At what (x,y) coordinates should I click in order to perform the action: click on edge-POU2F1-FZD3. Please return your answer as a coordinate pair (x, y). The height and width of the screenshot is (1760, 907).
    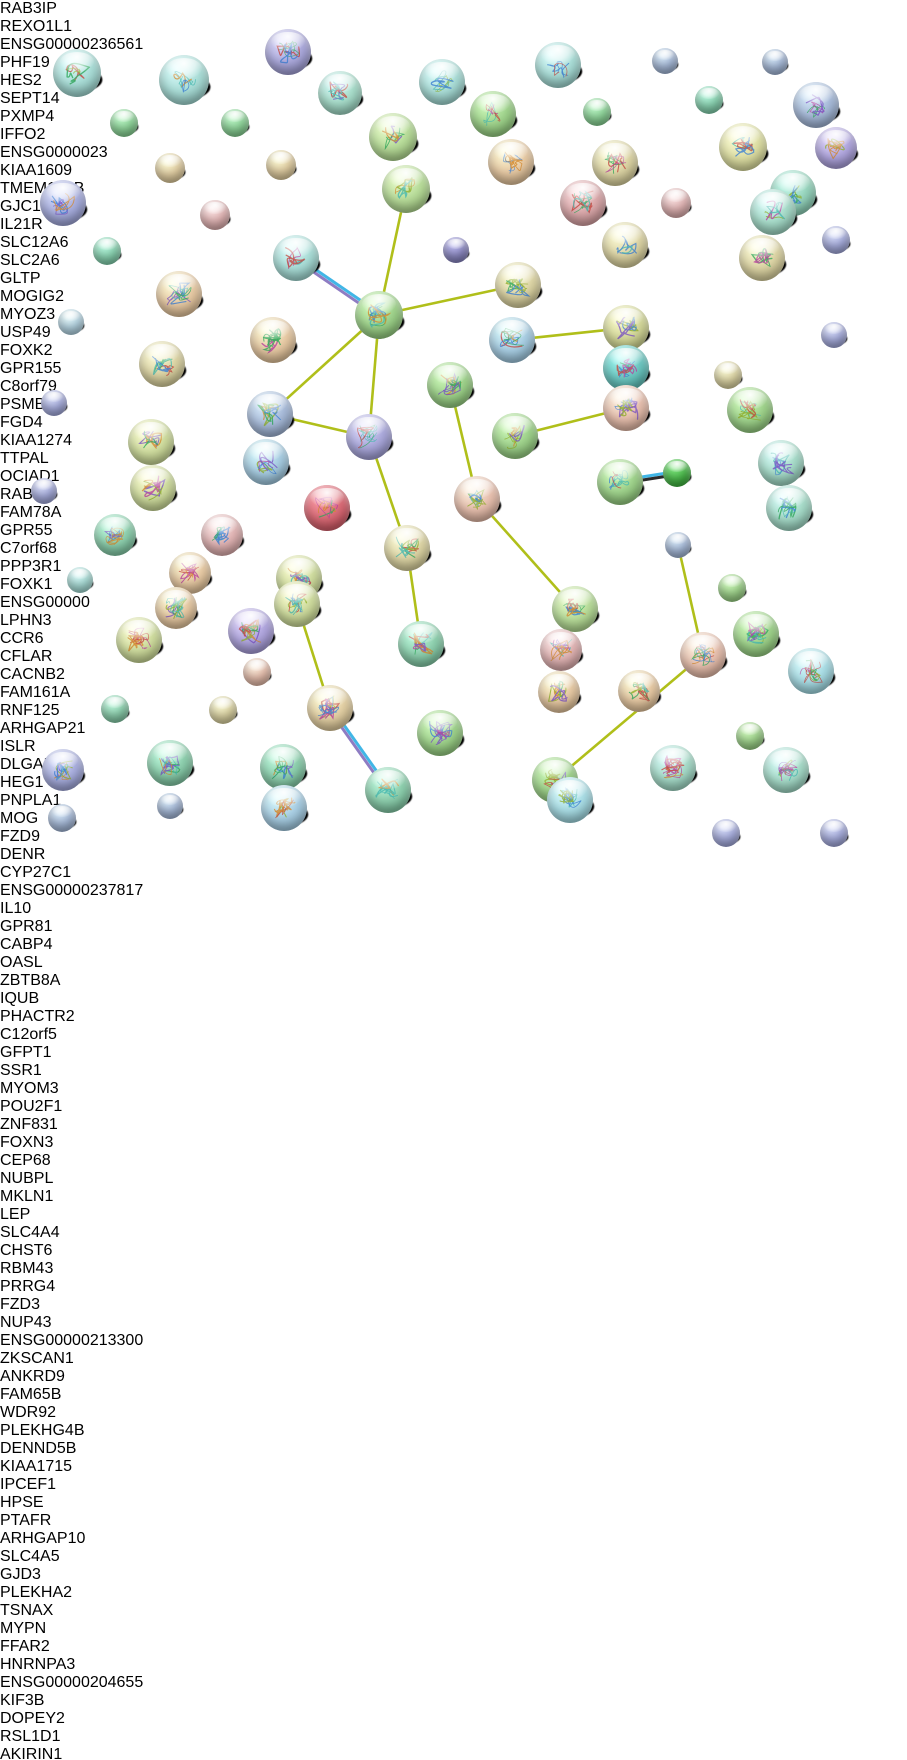
    Looking at the image, I should click on (526, 554).